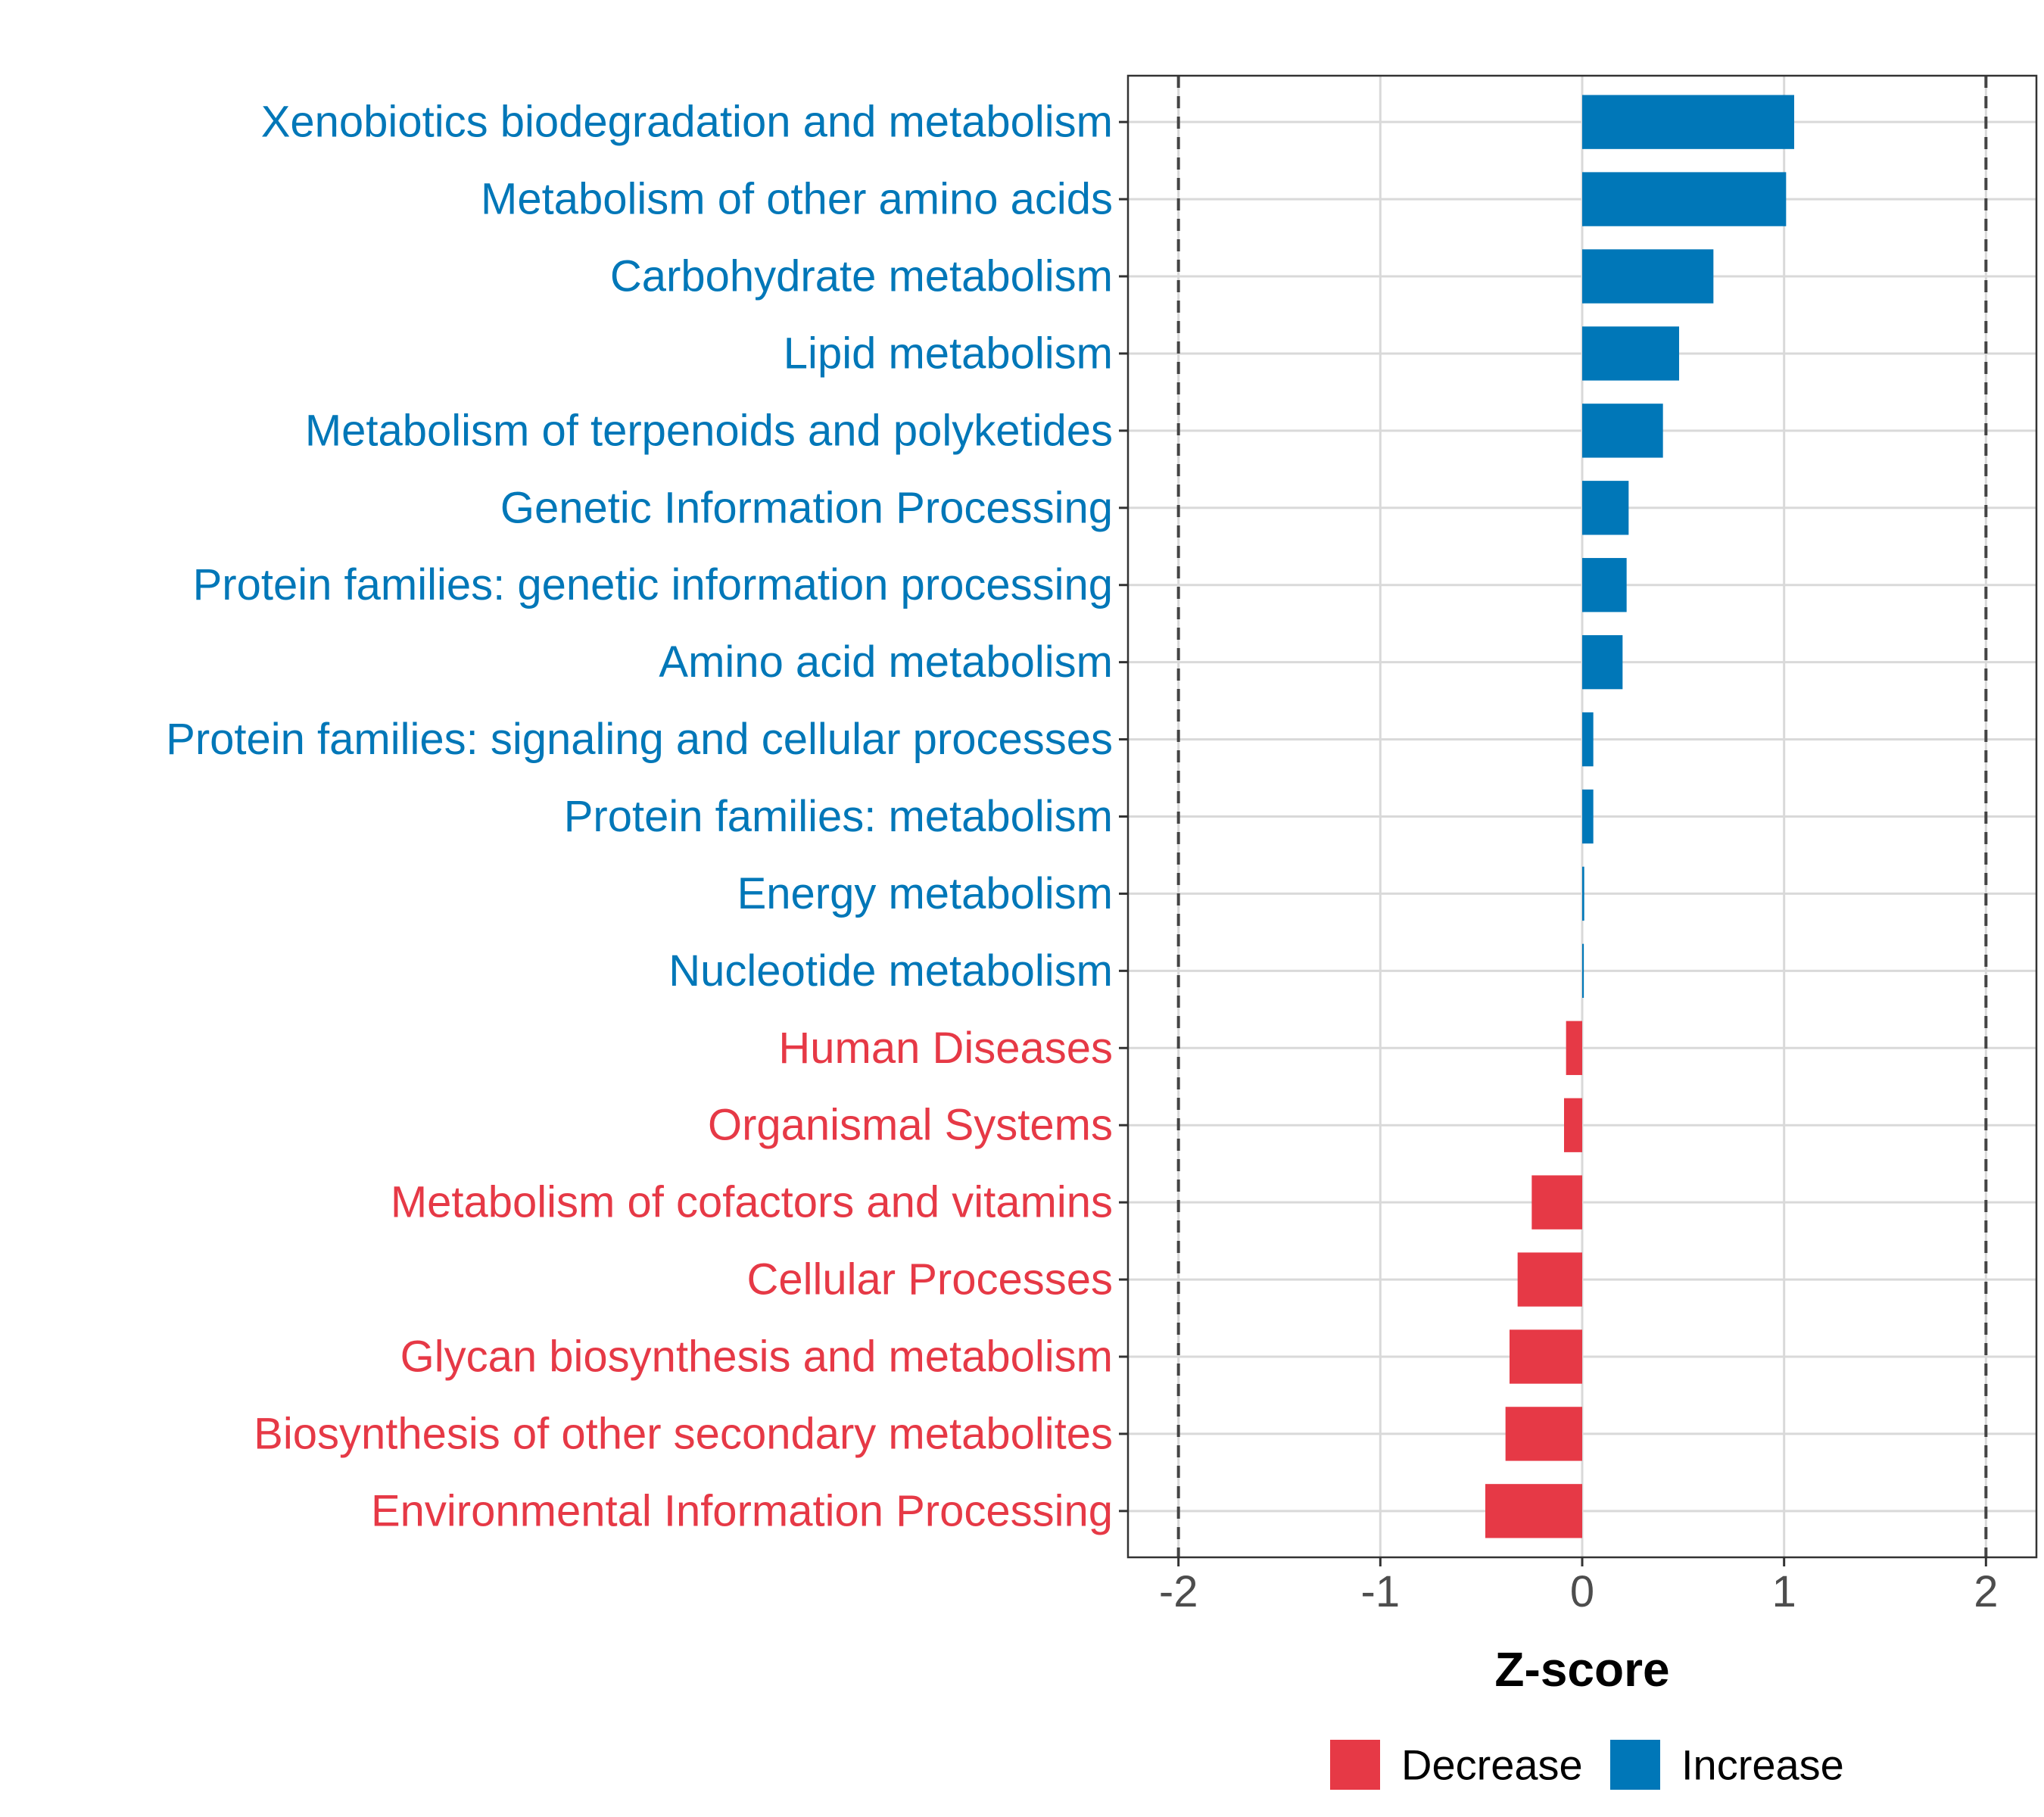  I want to click on category-label: Environmental Information Processing, so click(742, 1510).